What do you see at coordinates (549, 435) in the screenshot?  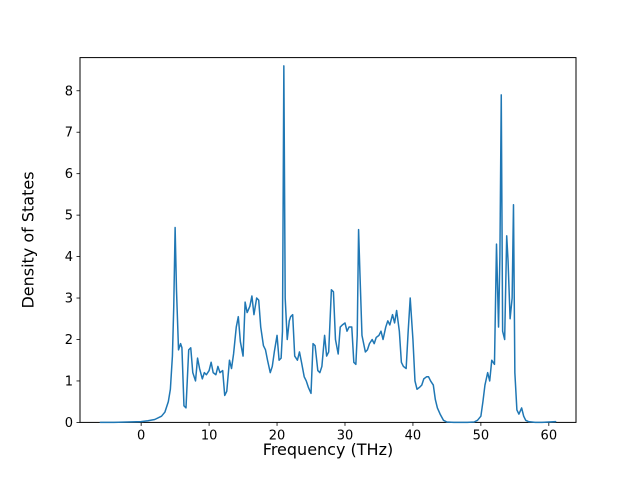 I see `x-tick-label: 60` at bounding box center [549, 435].